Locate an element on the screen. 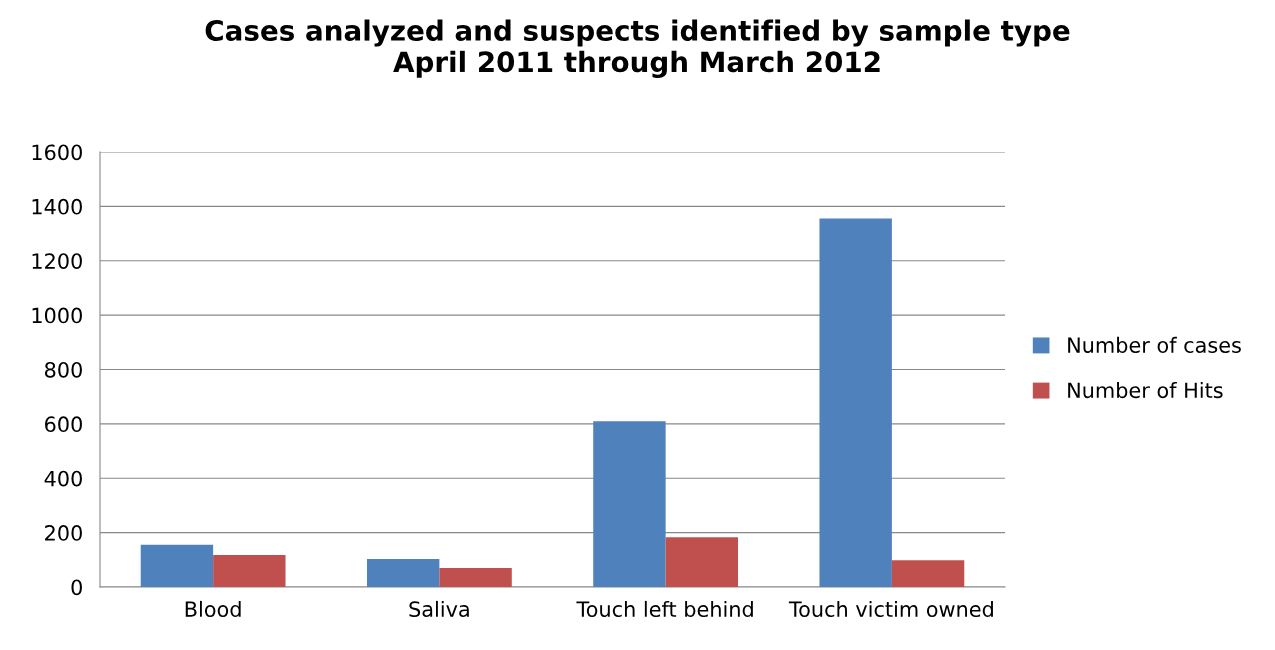 This screenshot has height=650, width=1275. y-tick-label: 400 is located at coordinates (63, 478).